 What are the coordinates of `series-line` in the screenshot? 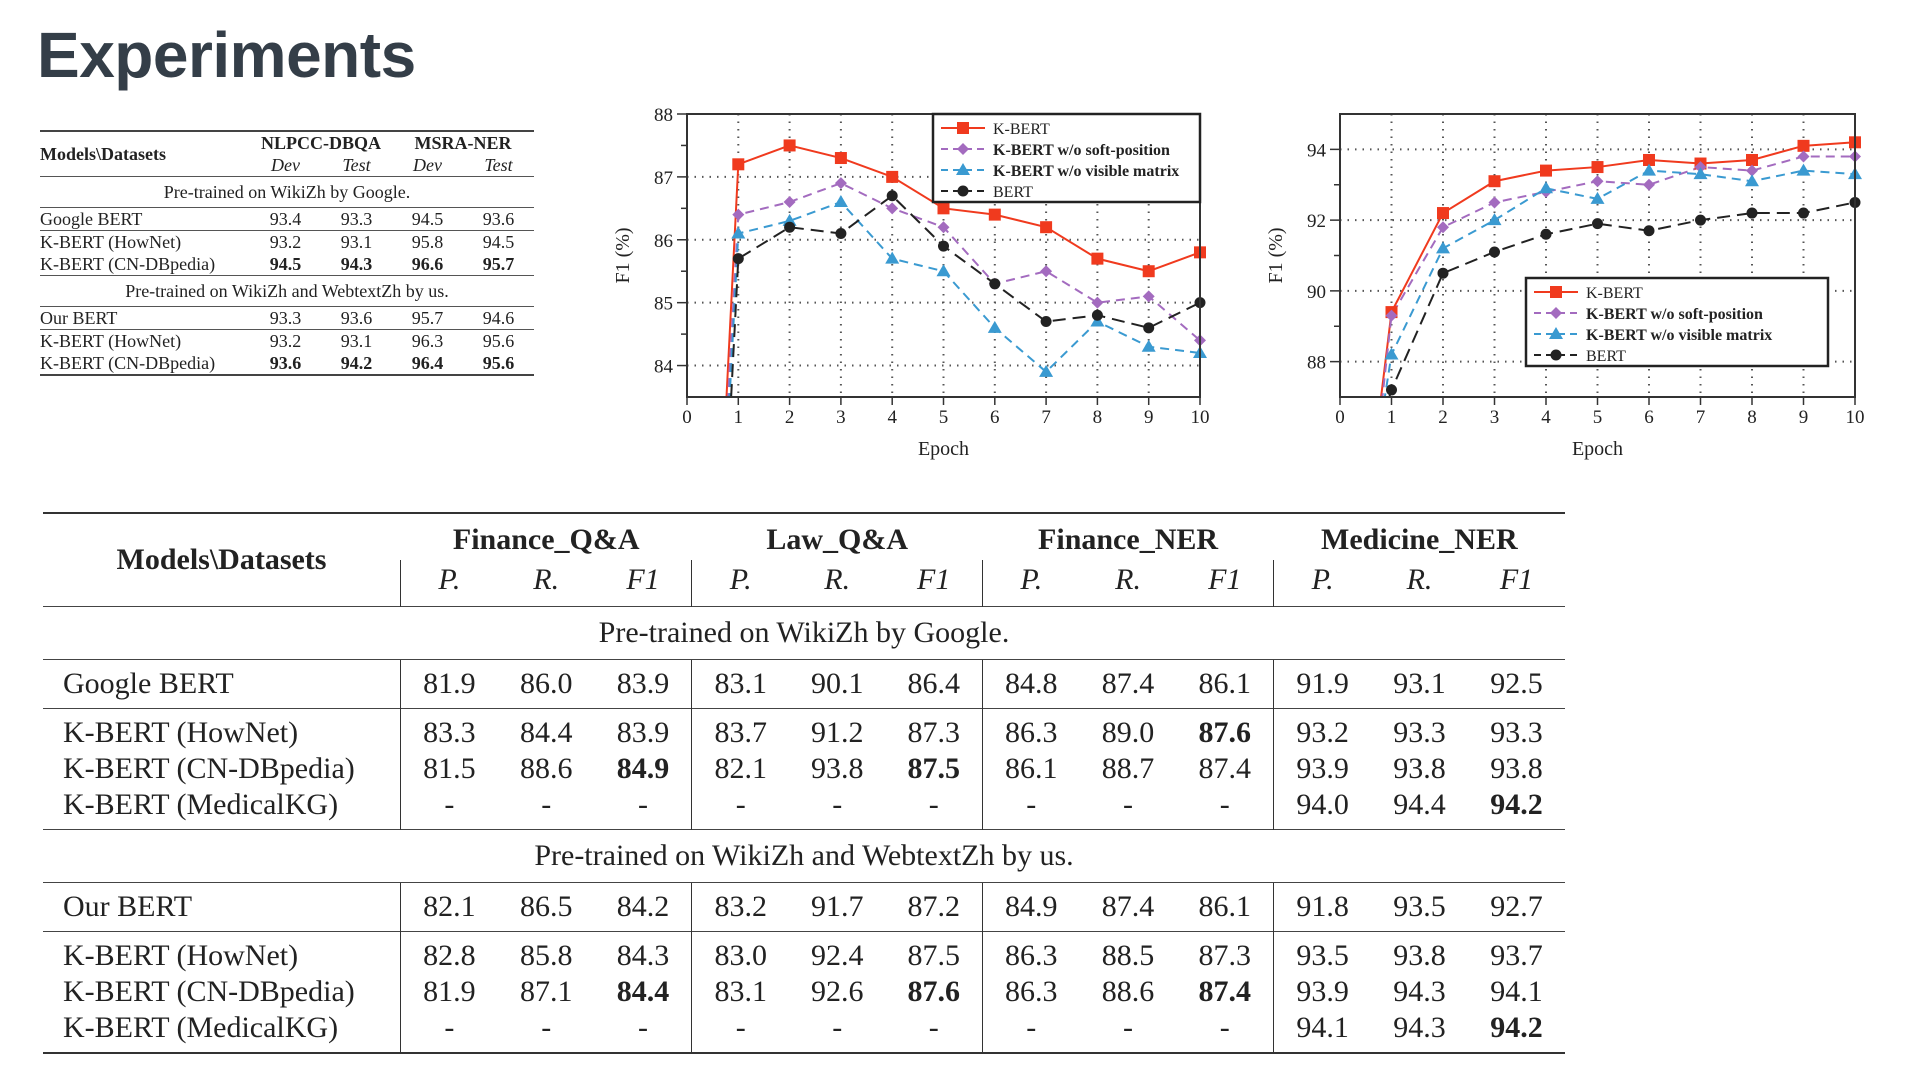 It's located at (965, 295).